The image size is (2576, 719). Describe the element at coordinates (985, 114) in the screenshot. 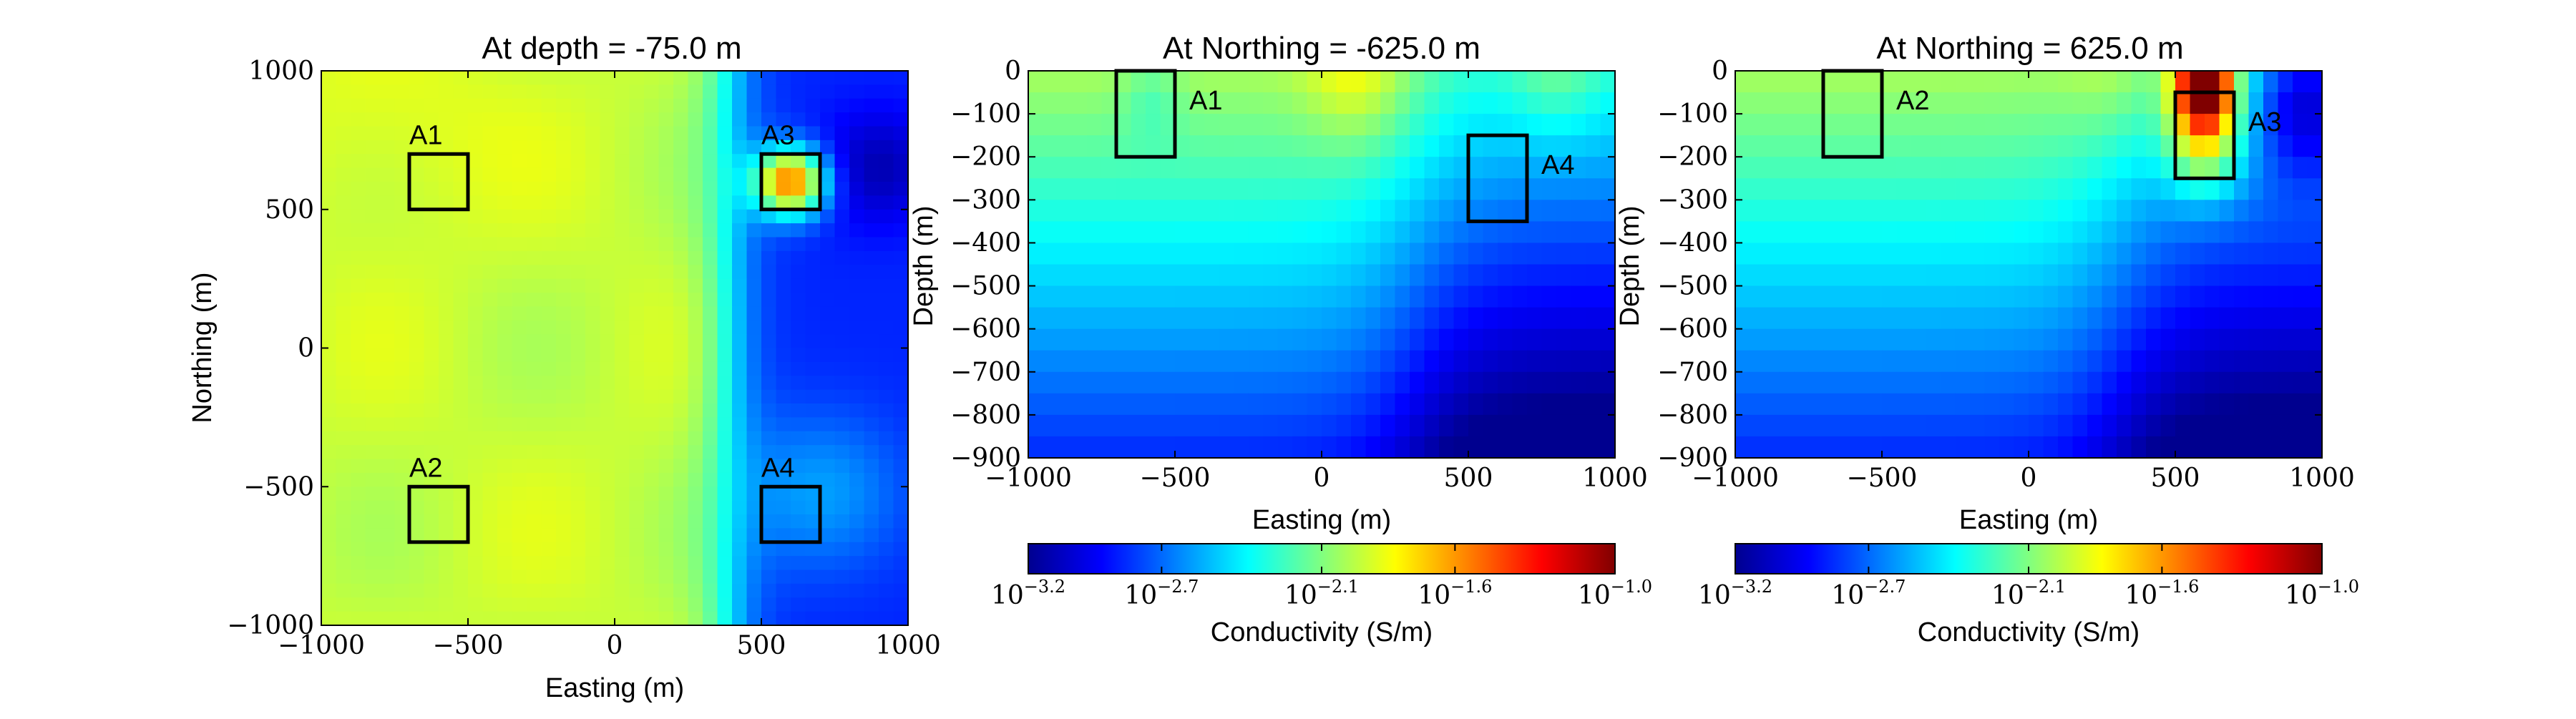

I see `y-tick-label: −100` at that location.